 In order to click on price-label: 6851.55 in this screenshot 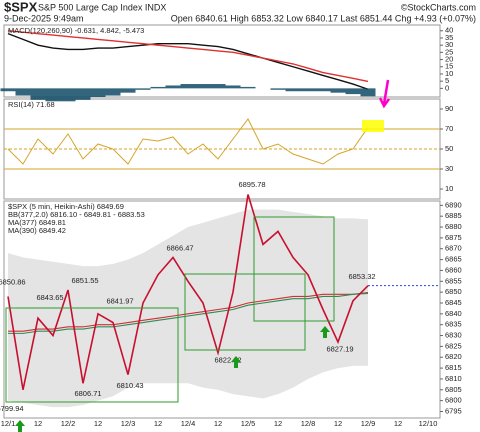, I will do `click(84, 280)`.